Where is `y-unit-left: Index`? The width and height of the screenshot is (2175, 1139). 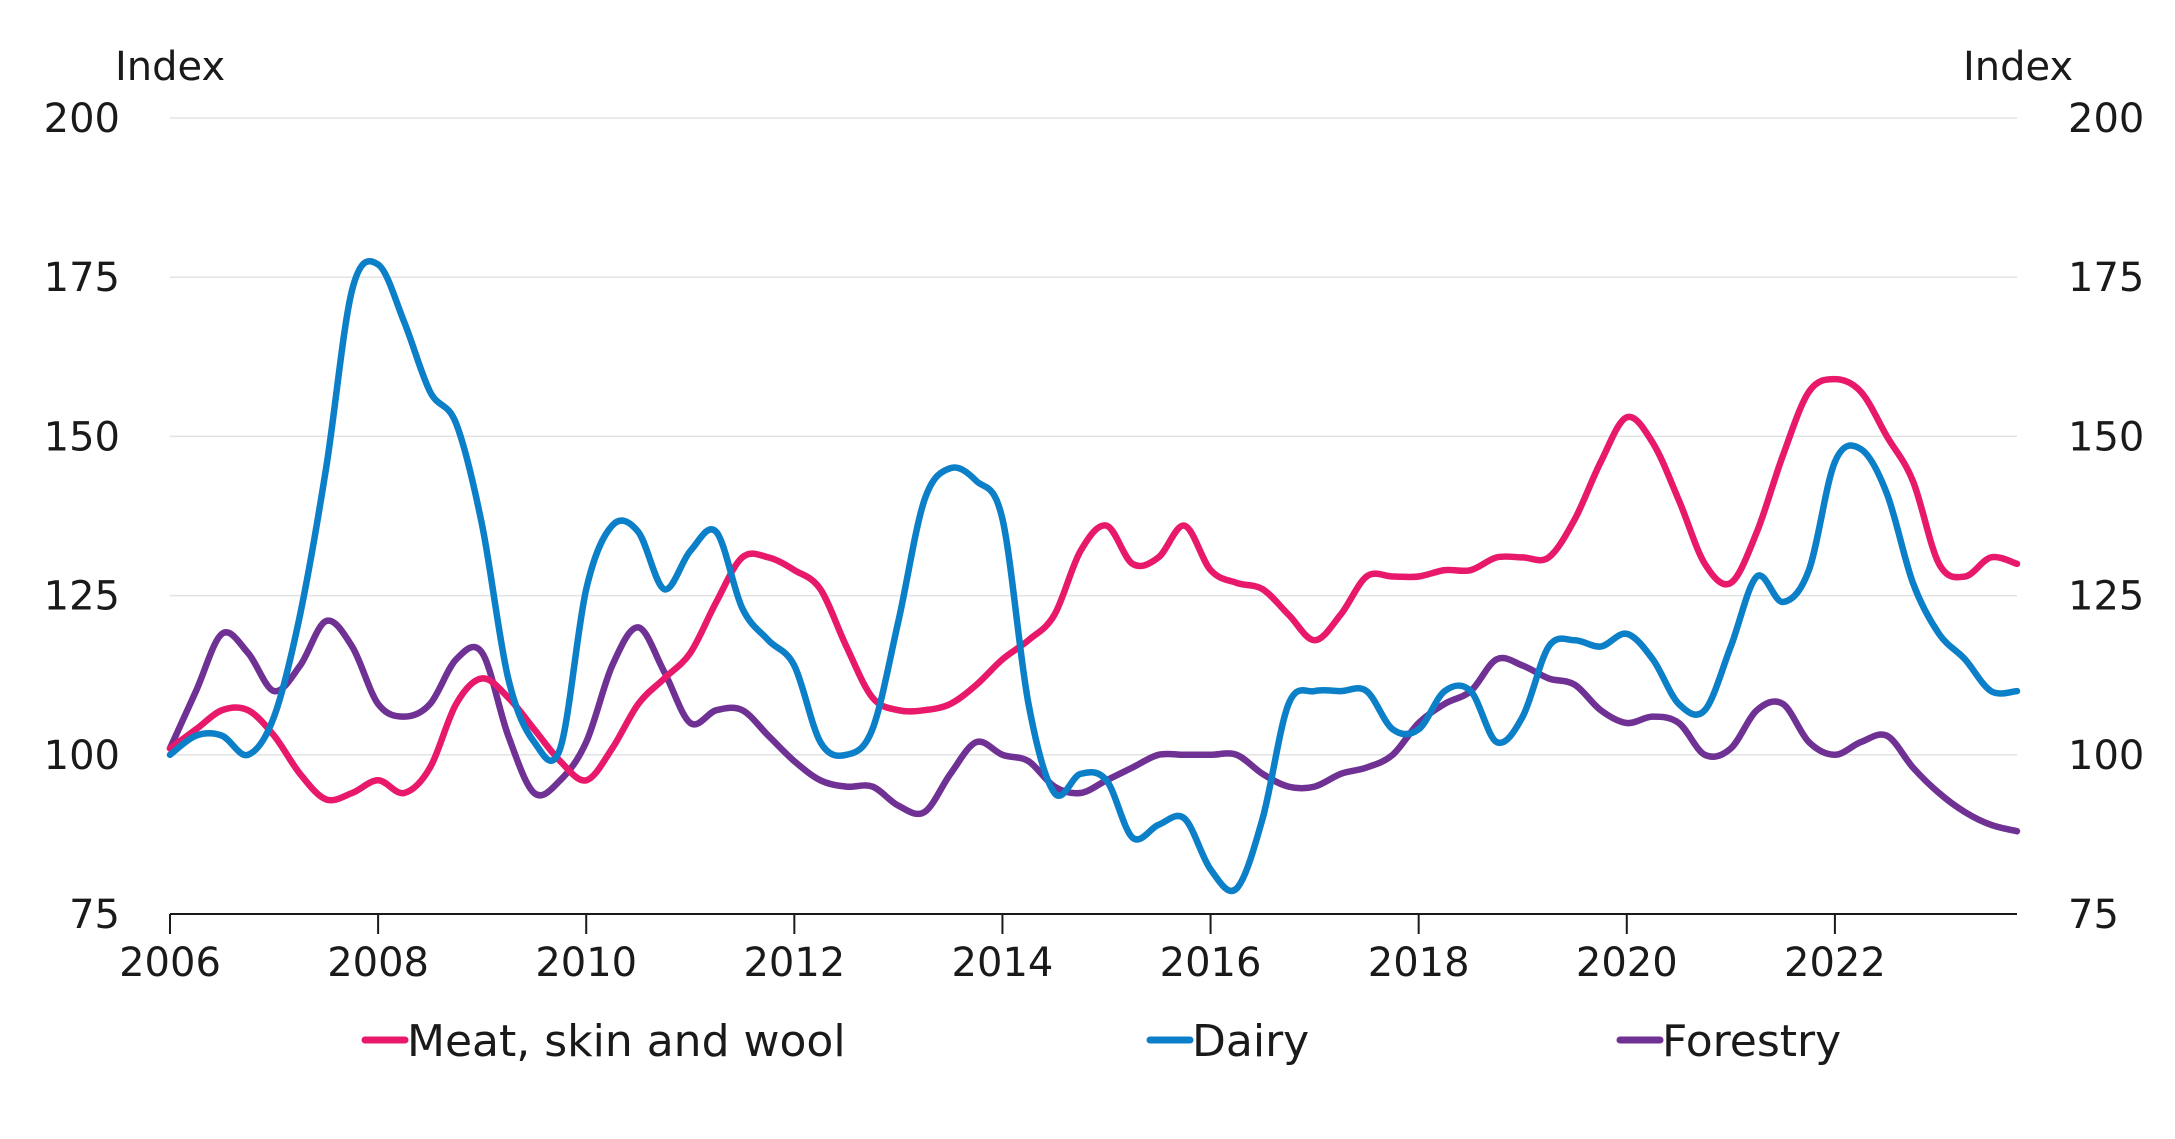 y-unit-left: Index is located at coordinates (170, 67).